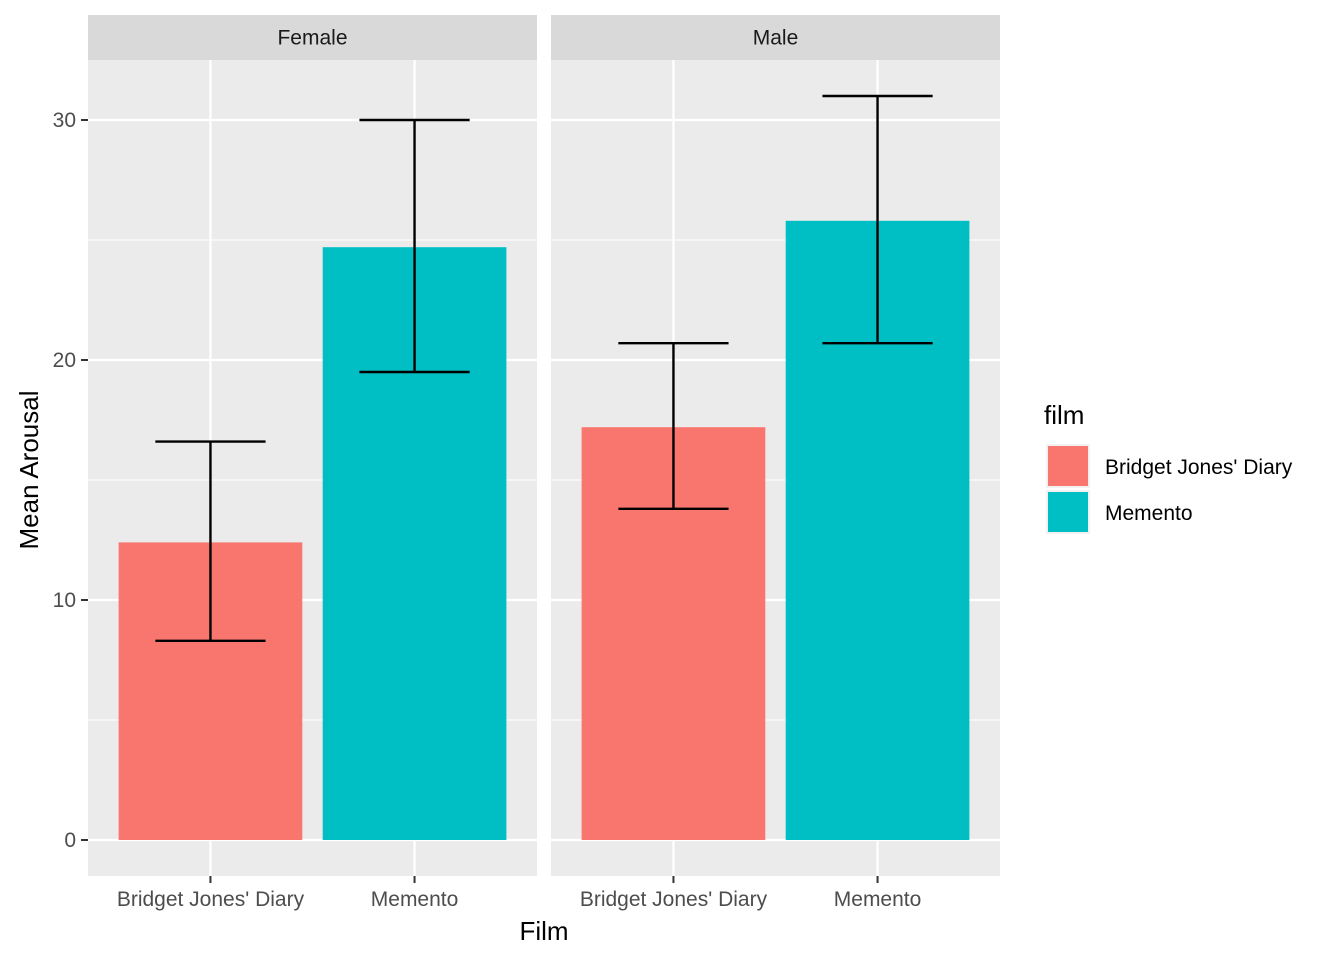 The image size is (1344, 960). I want to click on x-axis-title: Film, so click(543, 931).